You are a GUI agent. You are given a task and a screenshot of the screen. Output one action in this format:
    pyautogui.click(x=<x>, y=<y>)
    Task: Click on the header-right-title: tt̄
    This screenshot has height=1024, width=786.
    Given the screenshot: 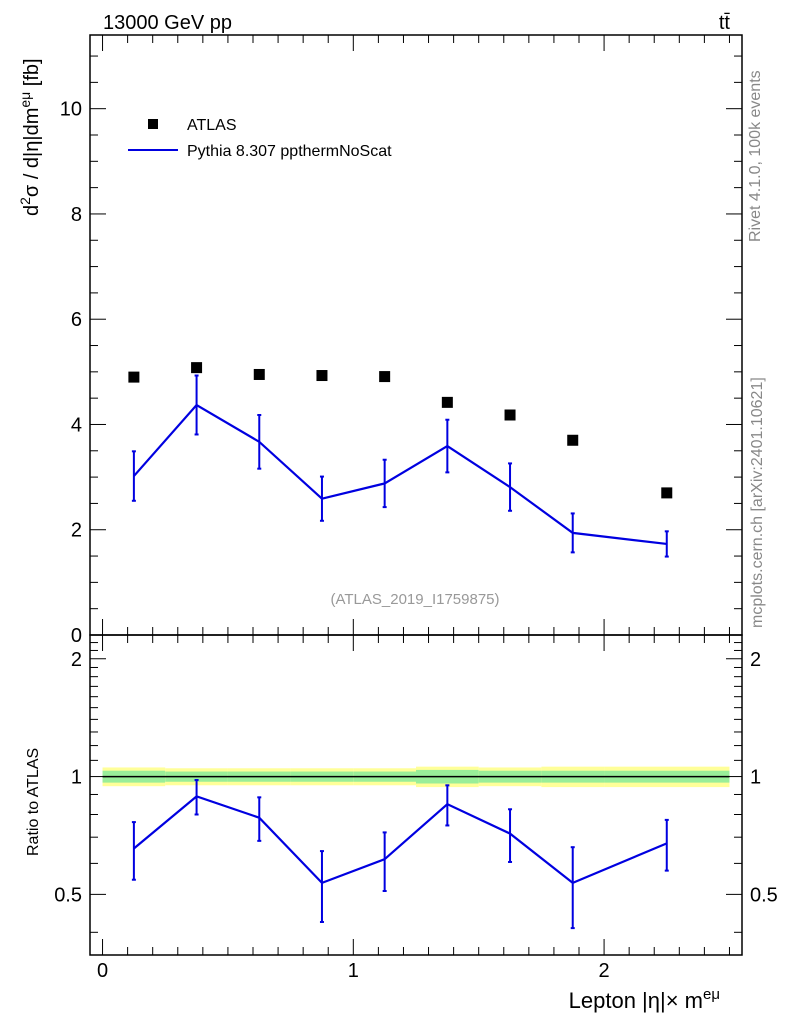 What is the action you would take?
    pyautogui.click(x=725, y=23)
    